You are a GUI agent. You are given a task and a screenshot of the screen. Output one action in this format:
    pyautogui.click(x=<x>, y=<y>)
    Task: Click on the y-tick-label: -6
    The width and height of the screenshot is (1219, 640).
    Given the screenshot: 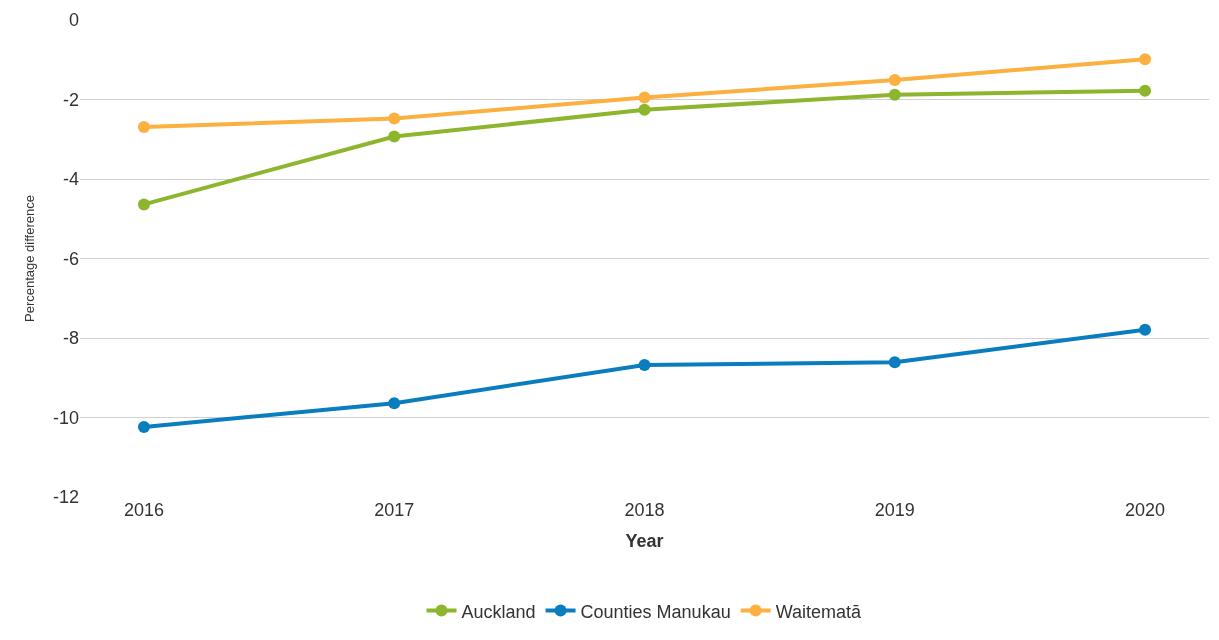 What is the action you would take?
    pyautogui.click(x=70, y=258)
    